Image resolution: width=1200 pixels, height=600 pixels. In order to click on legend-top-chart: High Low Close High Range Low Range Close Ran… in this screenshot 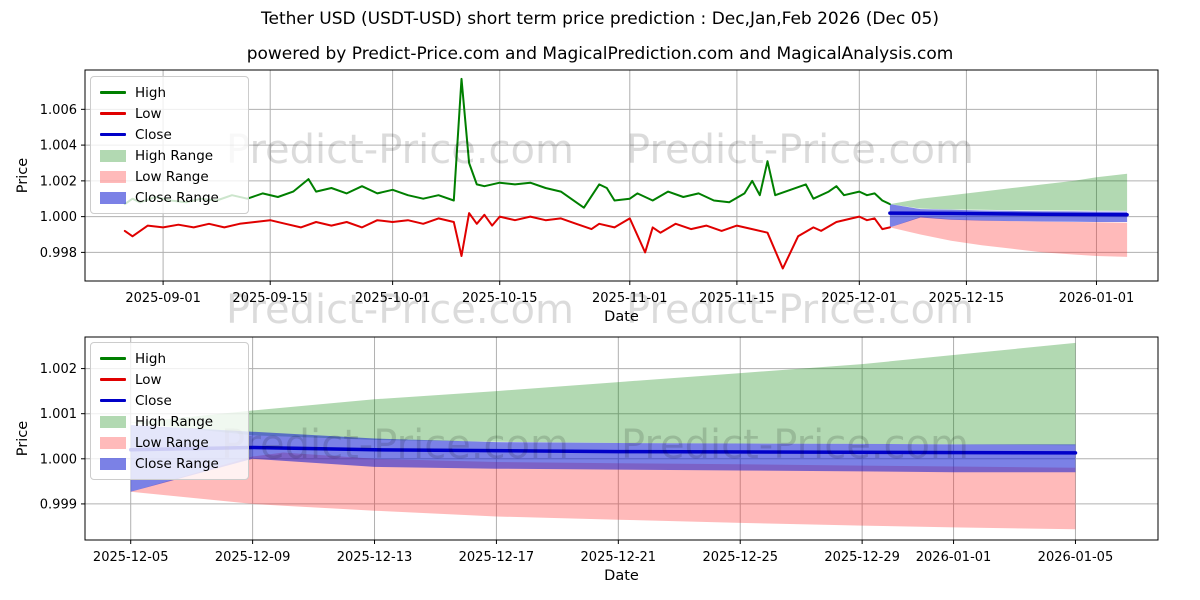, I will do `click(169, 145)`.